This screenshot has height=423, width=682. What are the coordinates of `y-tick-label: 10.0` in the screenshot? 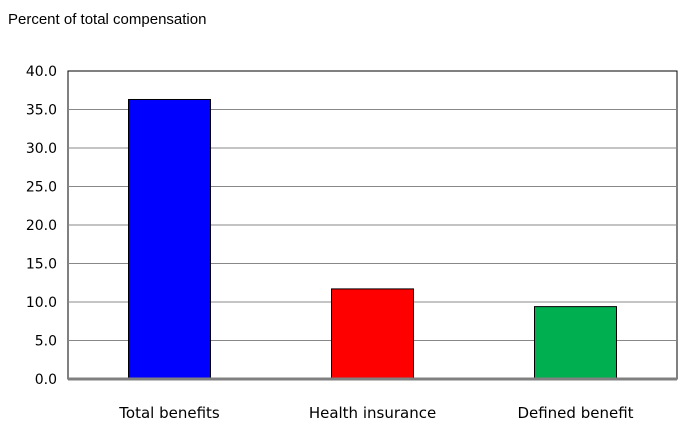 It's located at (41, 303).